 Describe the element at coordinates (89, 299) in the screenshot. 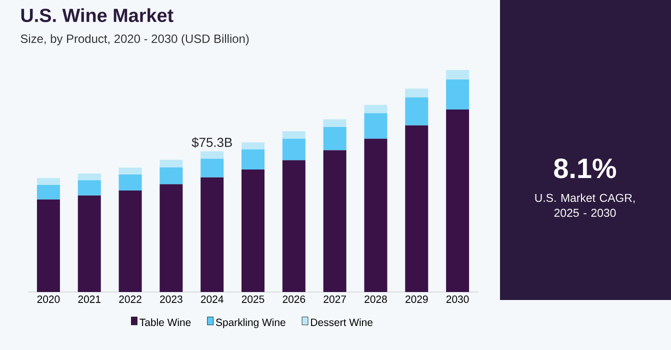

I see `x-tick-label: 2021` at that location.